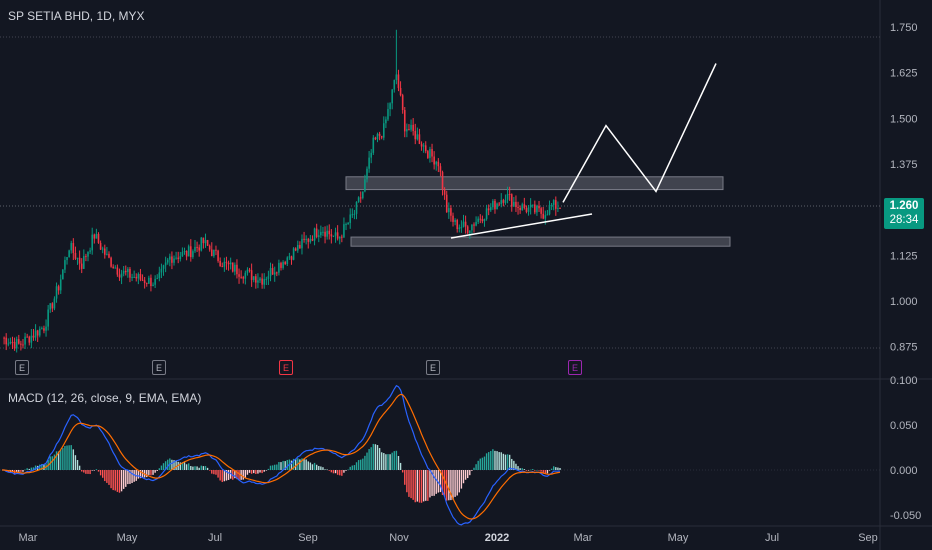 The height and width of the screenshot is (550, 932). Describe the element at coordinates (904, 381) in the screenshot. I see `macd-tick-label: 0.100` at that location.